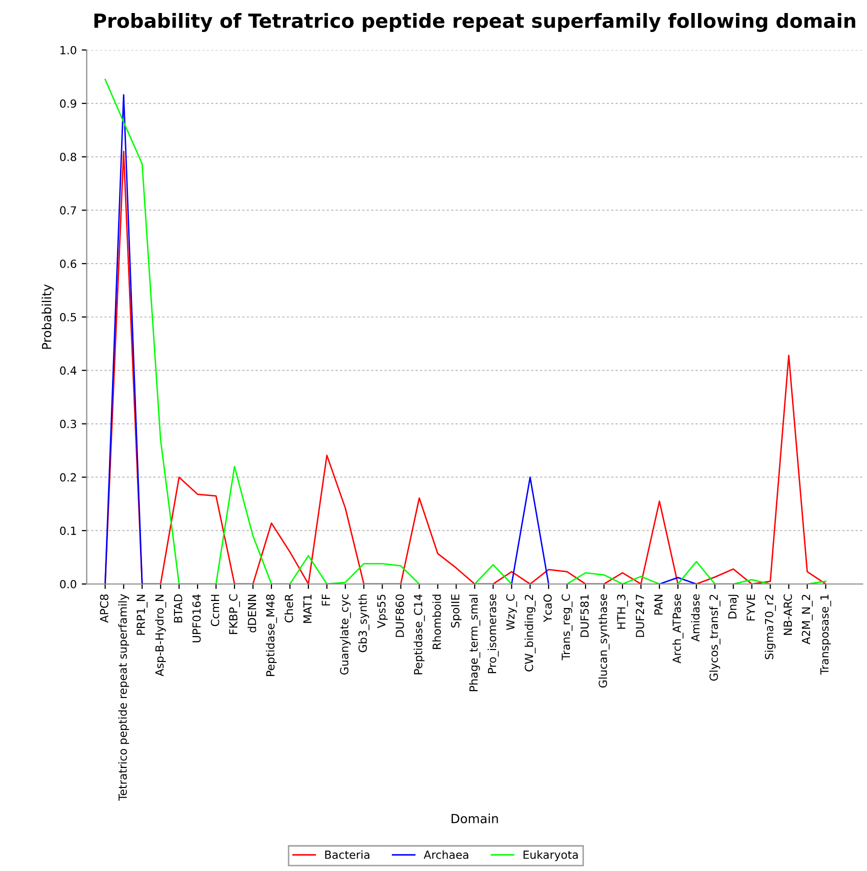 Image resolution: width=867 pixels, height=871 pixels. I want to click on legend-label: Archaea, so click(446, 854).